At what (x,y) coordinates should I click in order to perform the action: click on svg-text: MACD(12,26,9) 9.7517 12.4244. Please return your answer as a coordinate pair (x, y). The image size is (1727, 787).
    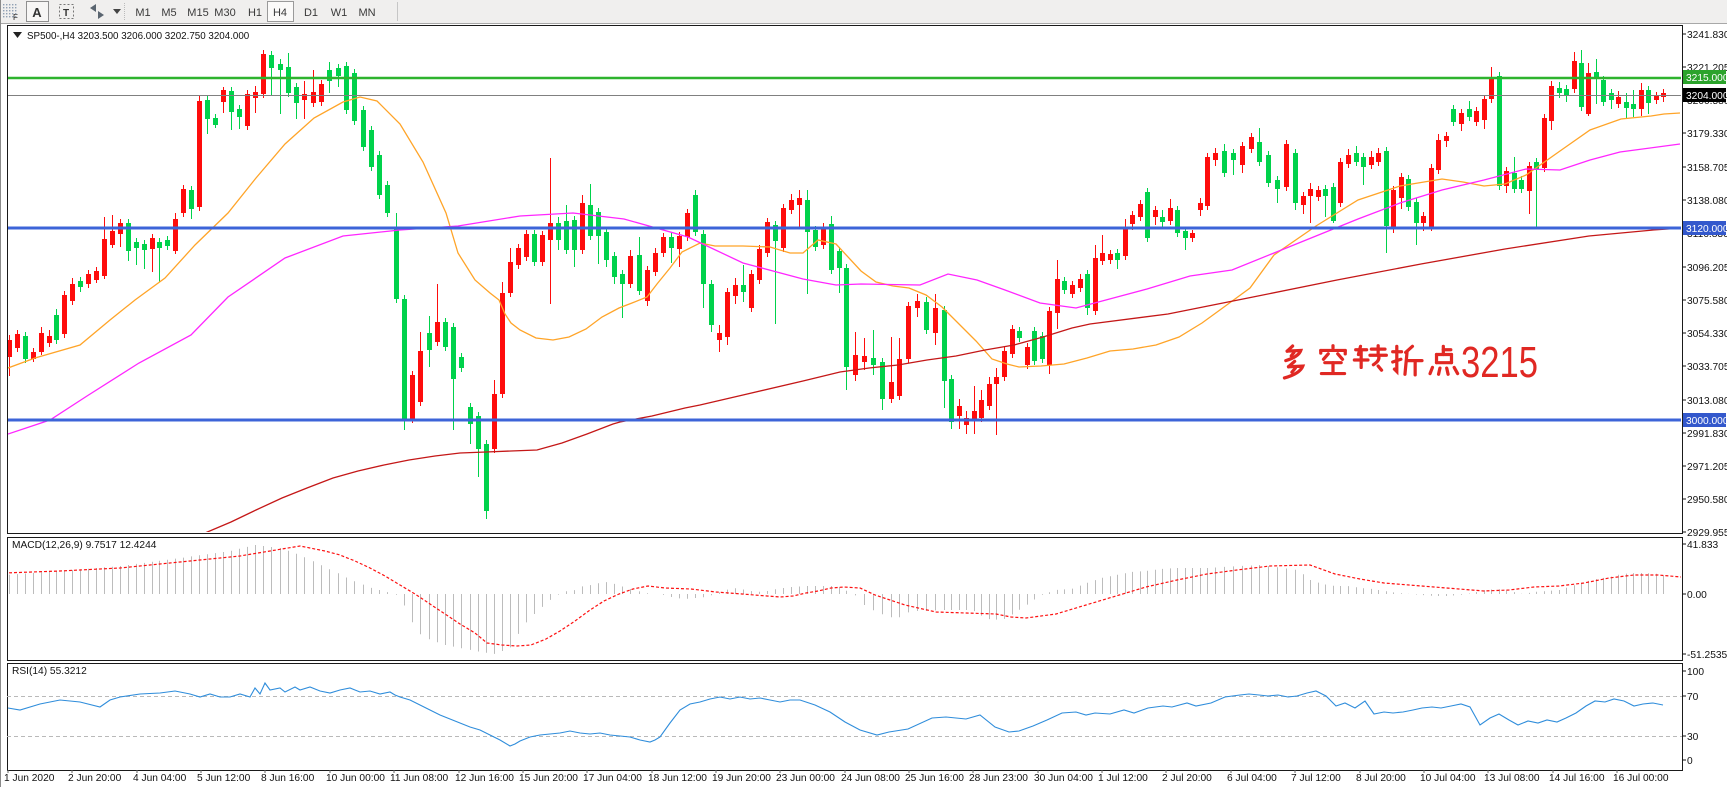
    Looking at the image, I should click on (84, 545).